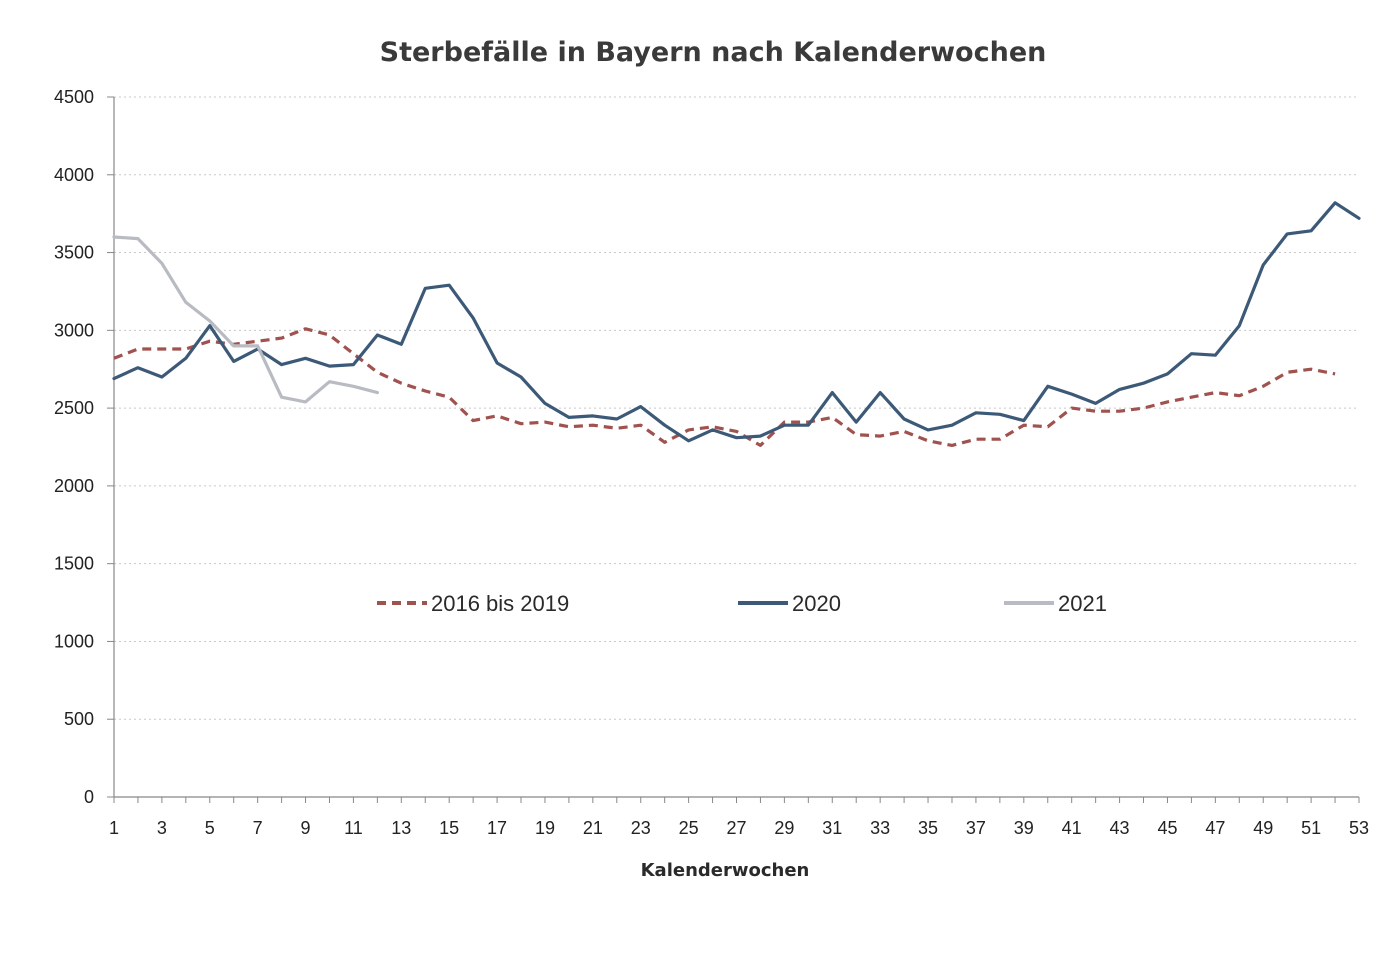 The width and height of the screenshot is (1400, 962). Describe the element at coordinates (401, 828) in the screenshot. I see `x-tick-label-13: 13` at that location.